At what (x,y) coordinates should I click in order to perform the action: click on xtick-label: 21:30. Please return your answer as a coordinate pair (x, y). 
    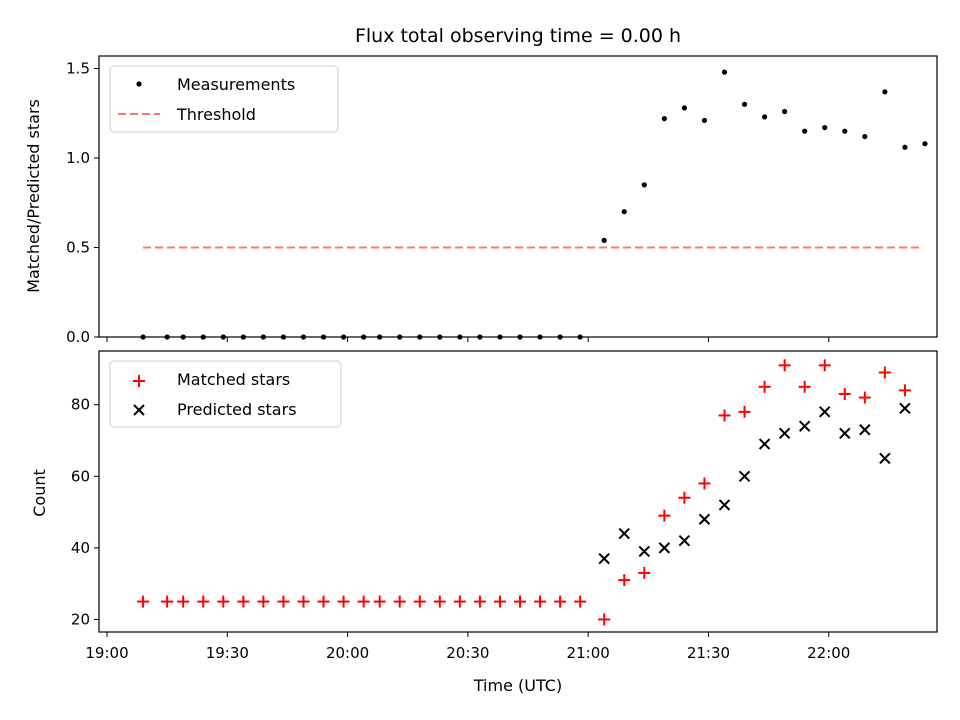
    Looking at the image, I should click on (708, 653).